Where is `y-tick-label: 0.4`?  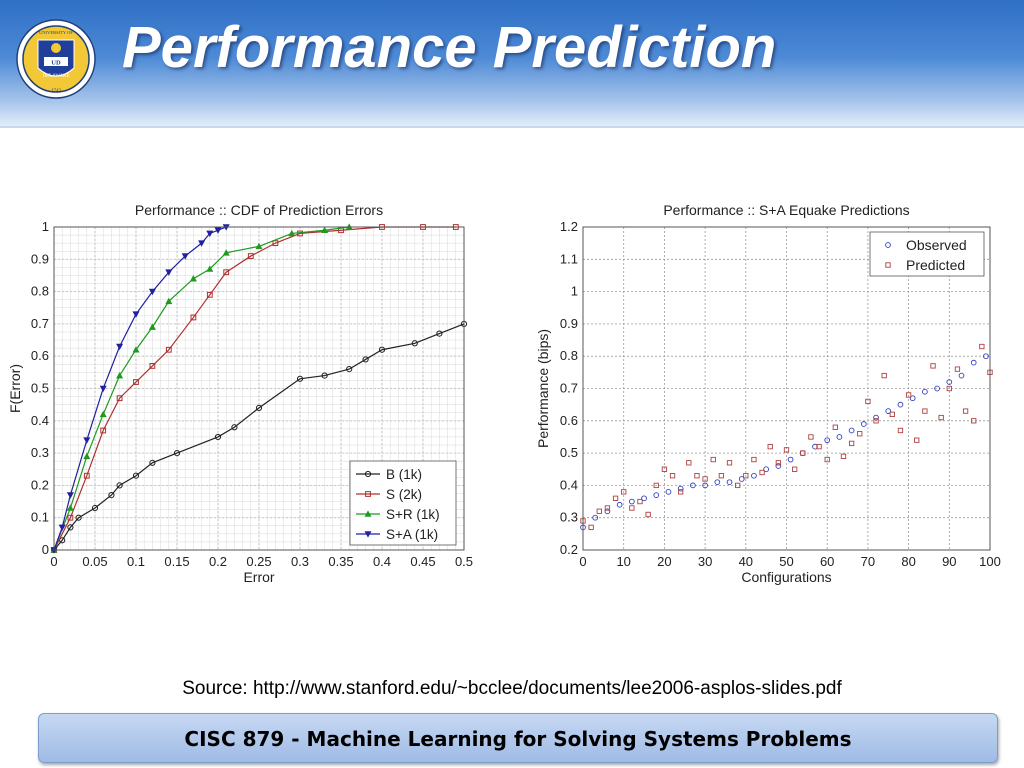 y-tick-label: 0.4 is located at coordinates (569, 484).